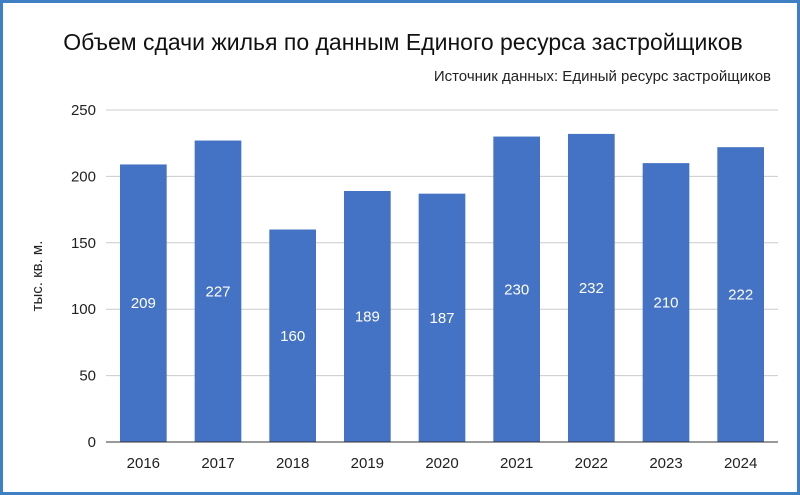 The height and width of the screenshot is (495, 800). Describe the element at coordinates (83, 110) in the screenshot. I see `y-tick-label: 250` at that location.